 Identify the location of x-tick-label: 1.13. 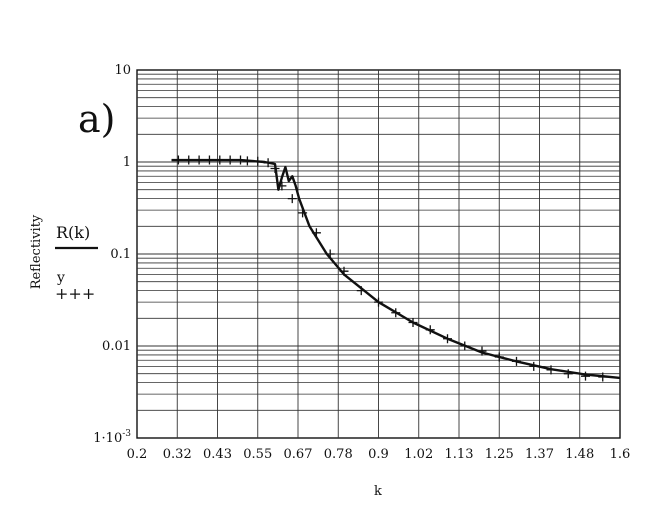
(459, 454).